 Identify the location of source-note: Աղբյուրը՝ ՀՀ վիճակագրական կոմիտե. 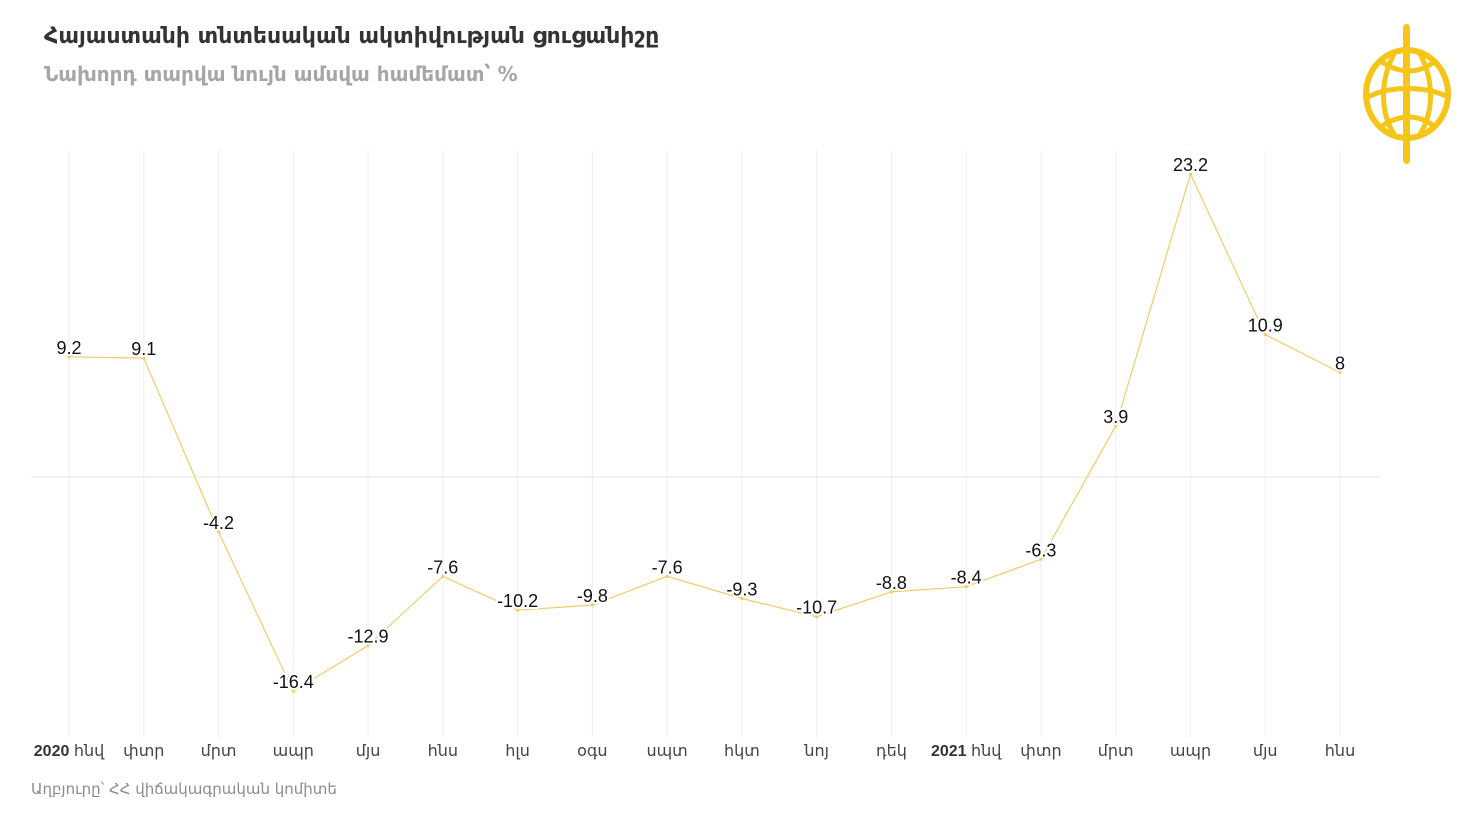
(184, 789).